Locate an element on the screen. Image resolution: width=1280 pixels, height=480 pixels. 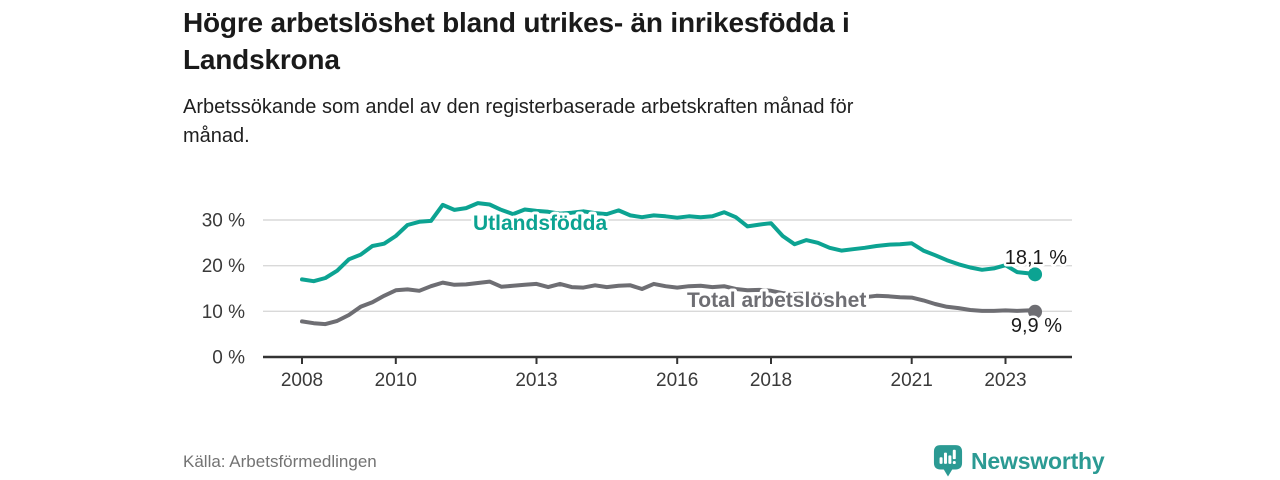
x-tick-label: 2008 is located at coordinates (302, 380).